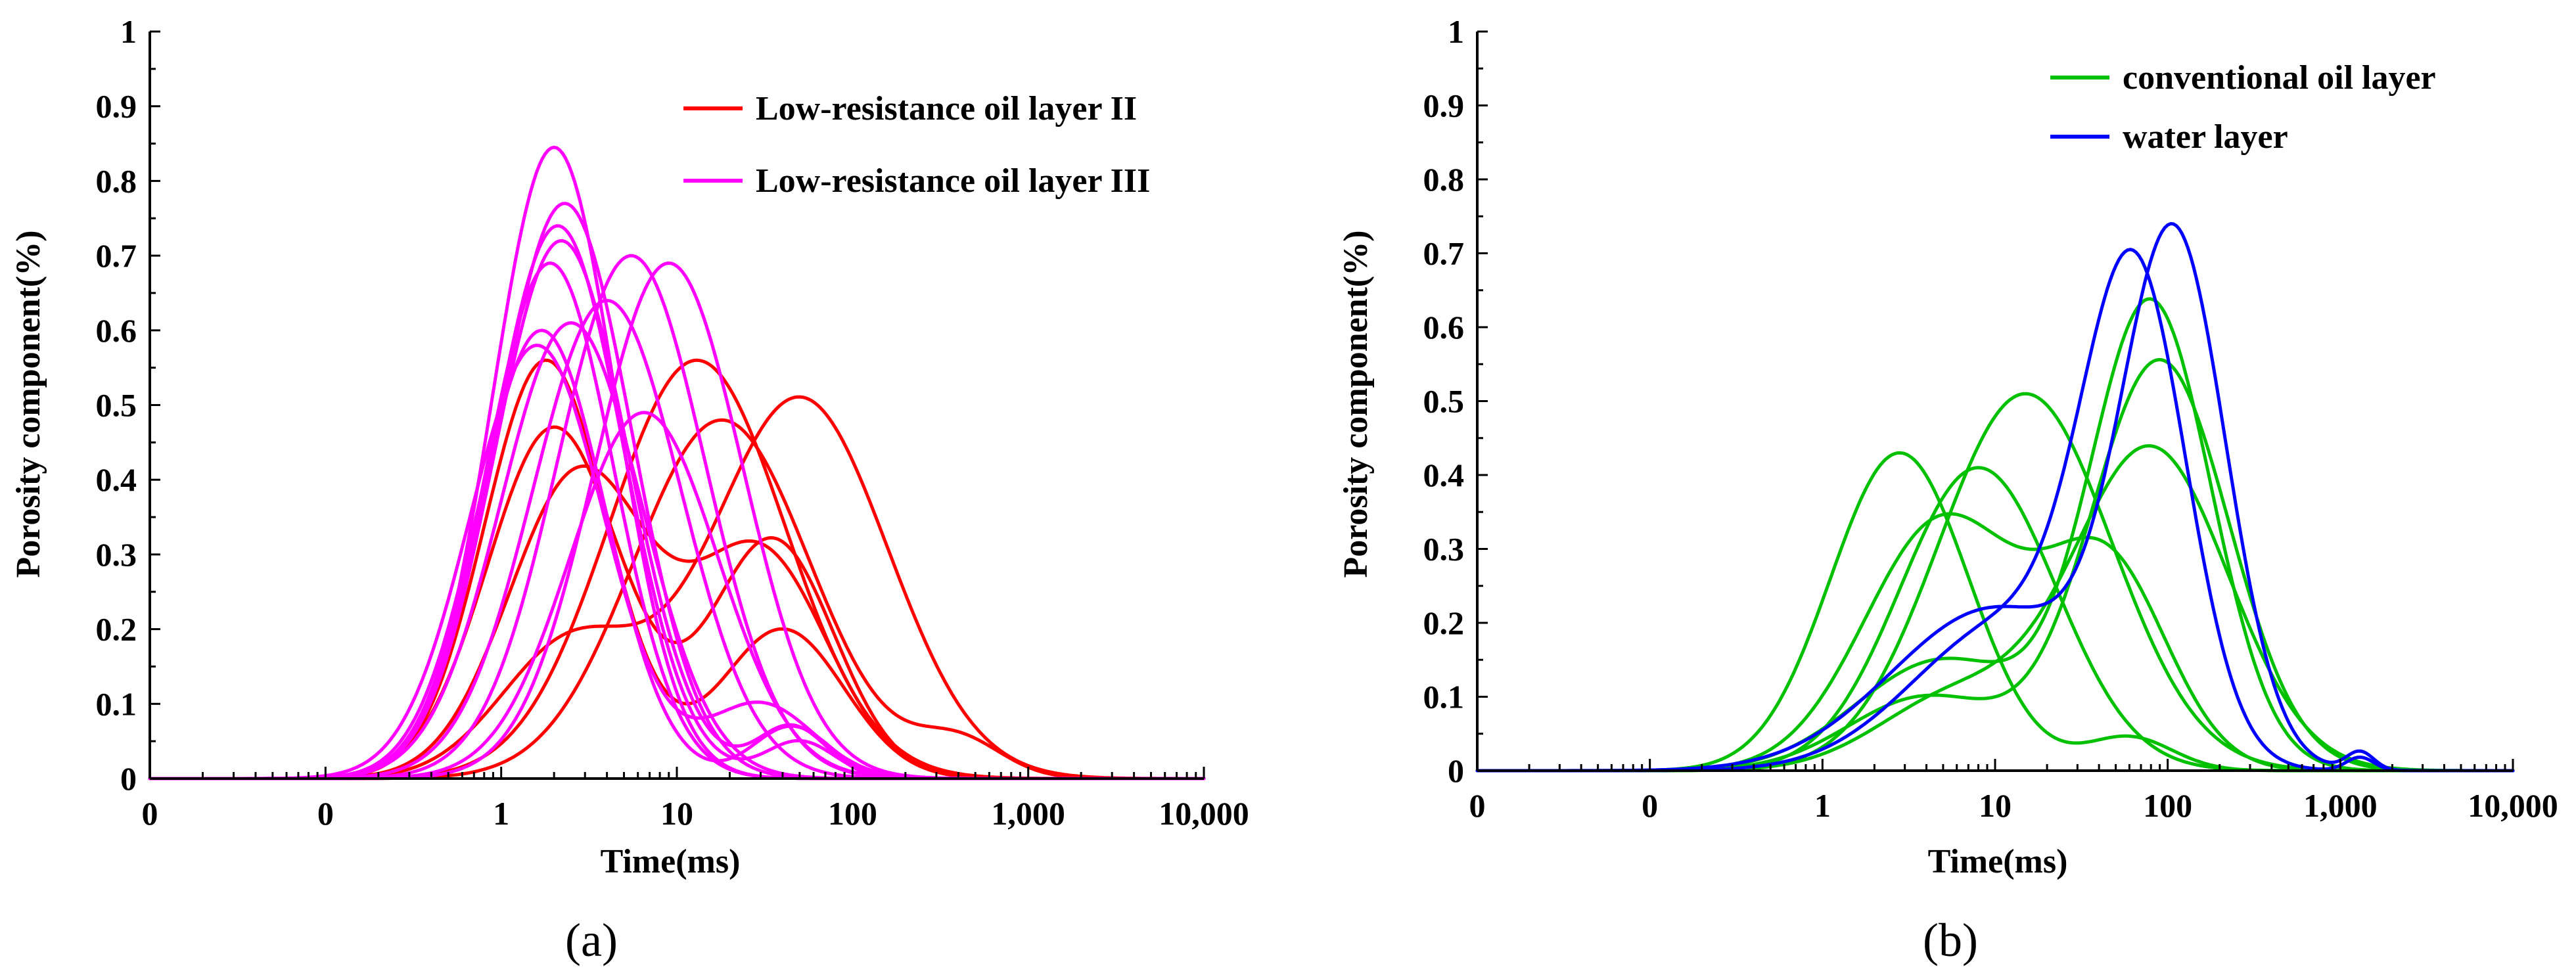  What do you see at coordinates (671, 862) in the screenshot?
I see `panel-a-x-axis-title: Time(ms)` at bounding box center [671, 862].